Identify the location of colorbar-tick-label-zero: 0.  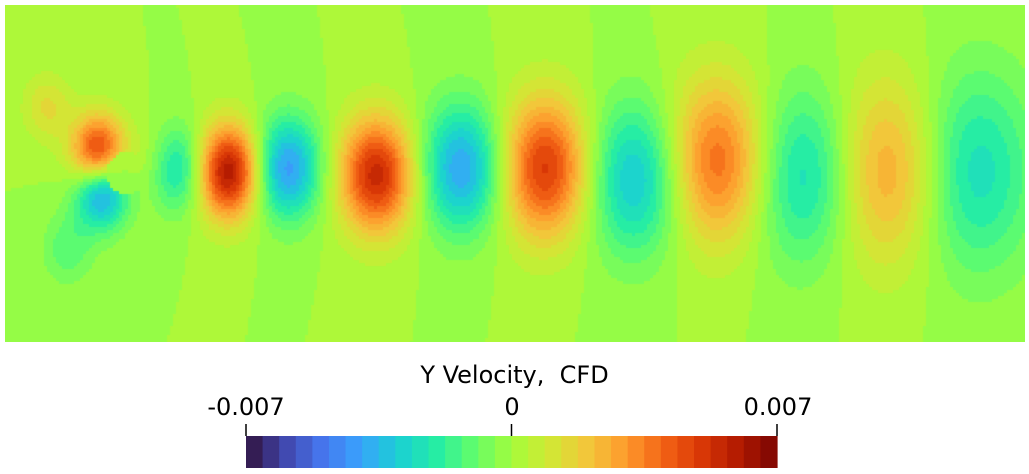
(512, 407).